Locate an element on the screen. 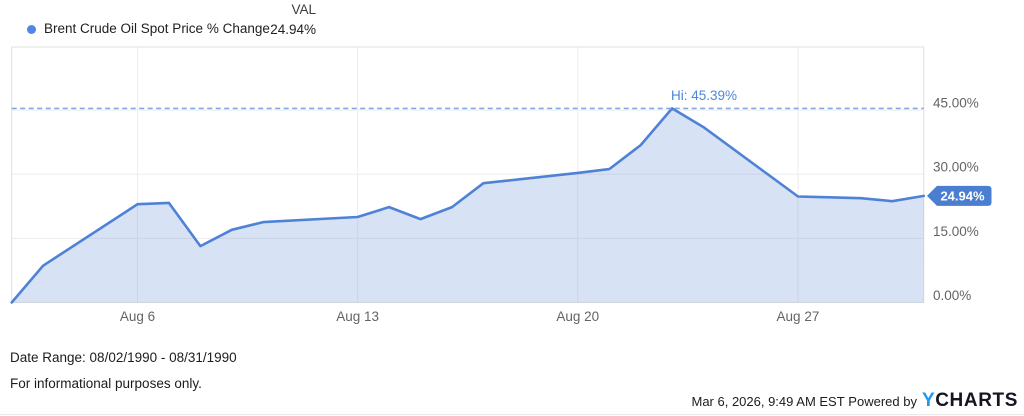 The width and height of the screenshot is (1024, 416). powered-by-text: Powered by is located at coordinates (880, 401).